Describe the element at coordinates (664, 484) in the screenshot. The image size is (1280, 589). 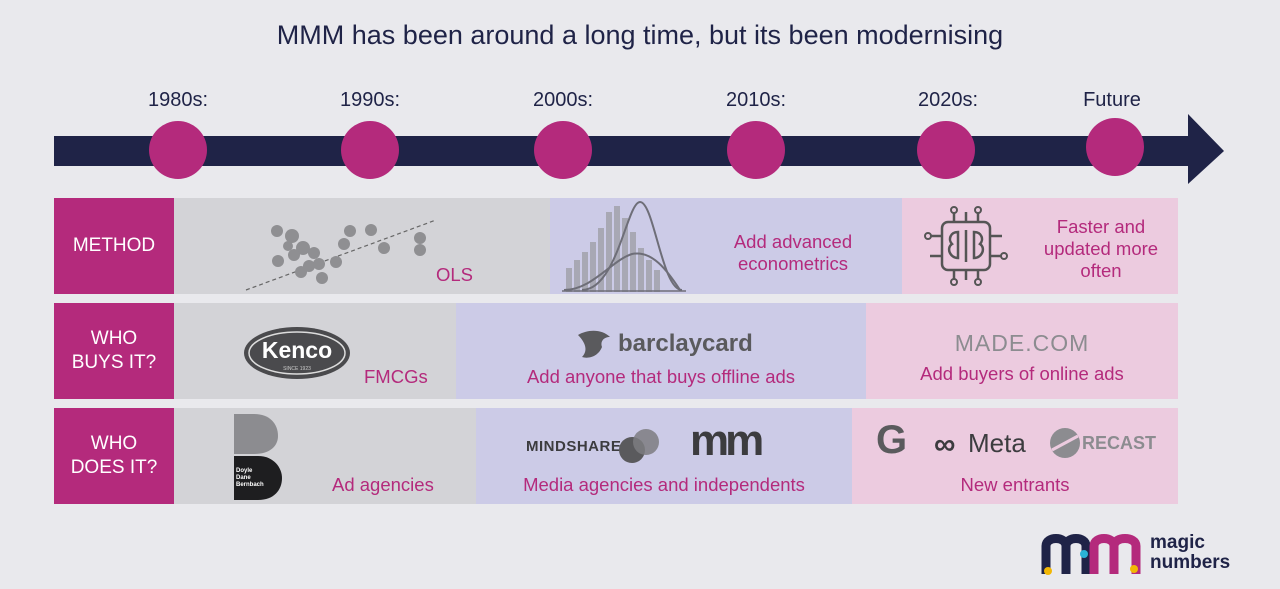
I see `media-agencies-label: Media agencies and independents` at that location.